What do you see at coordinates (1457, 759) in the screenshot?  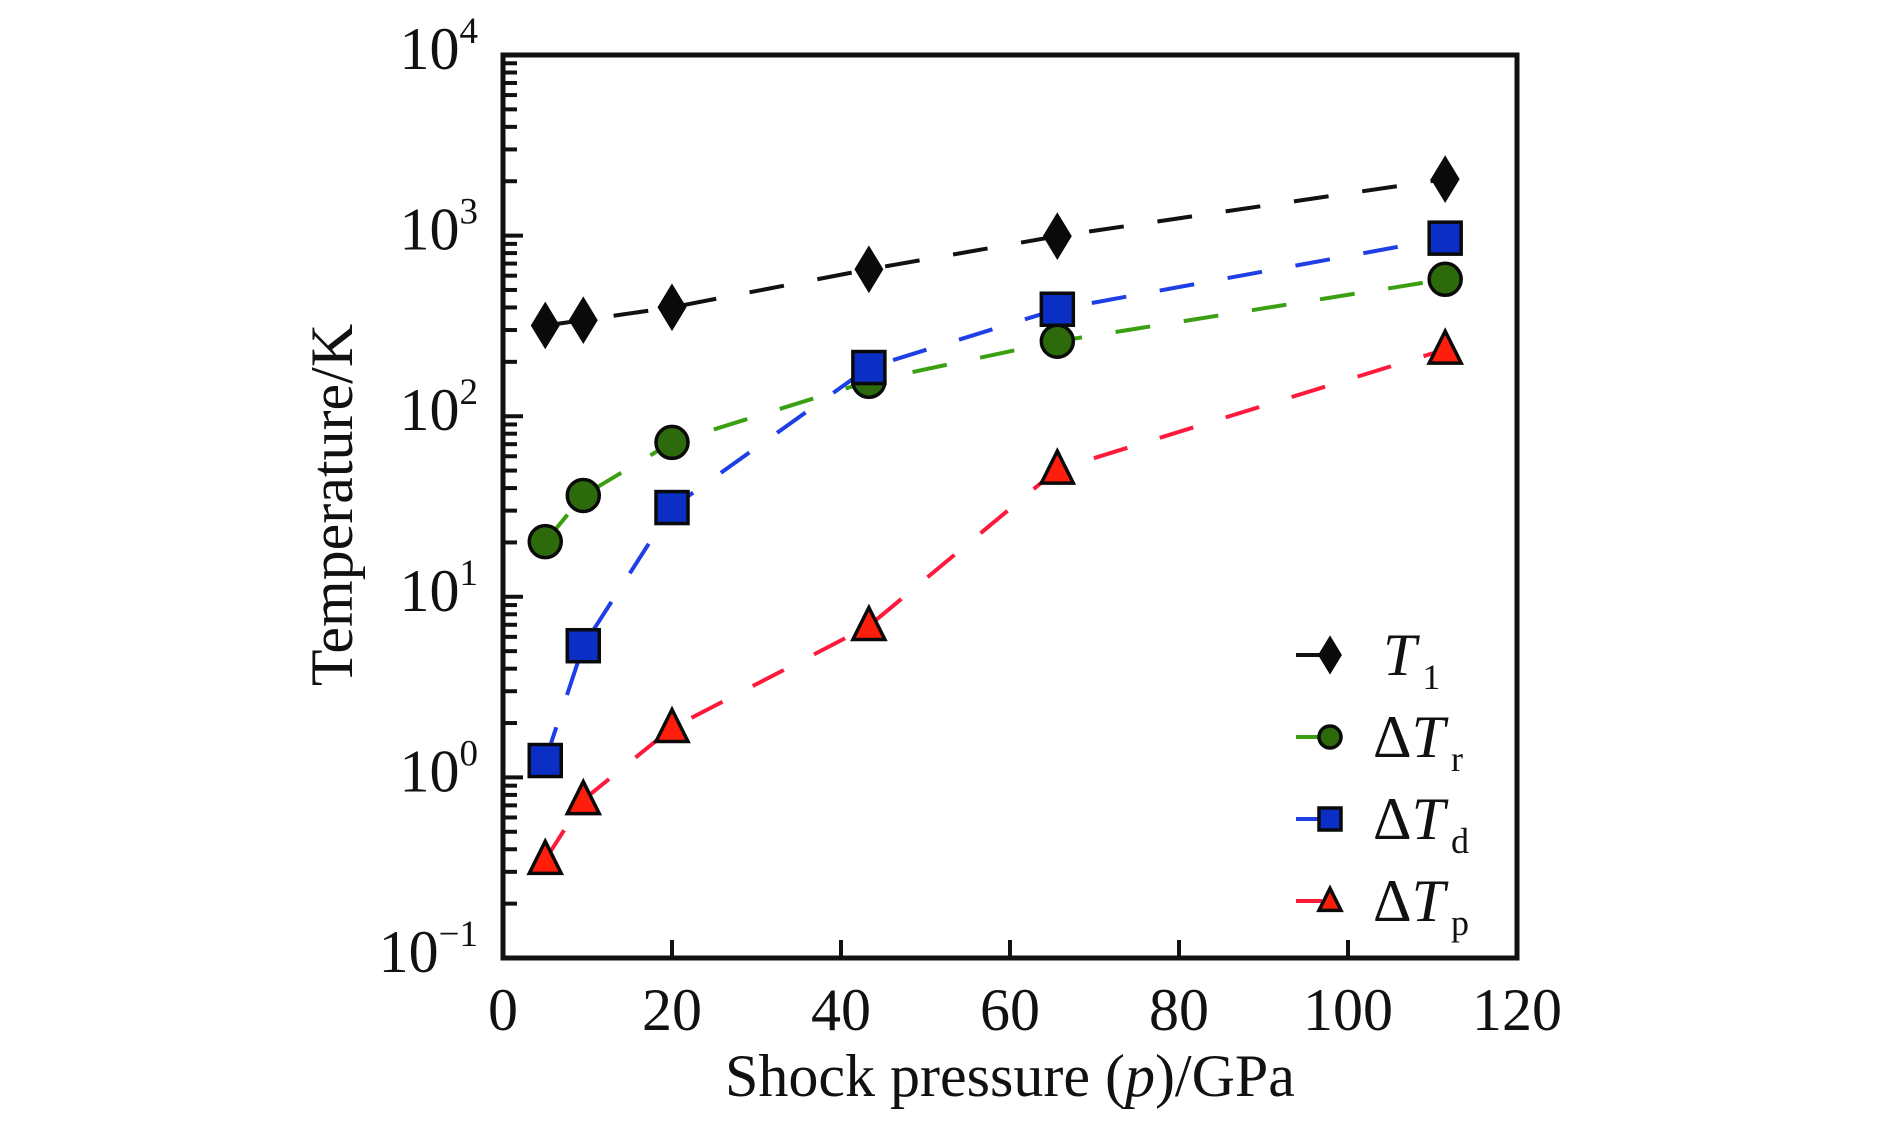 I see `legend-label-subscript: r` at bounding box center [1457, 759].